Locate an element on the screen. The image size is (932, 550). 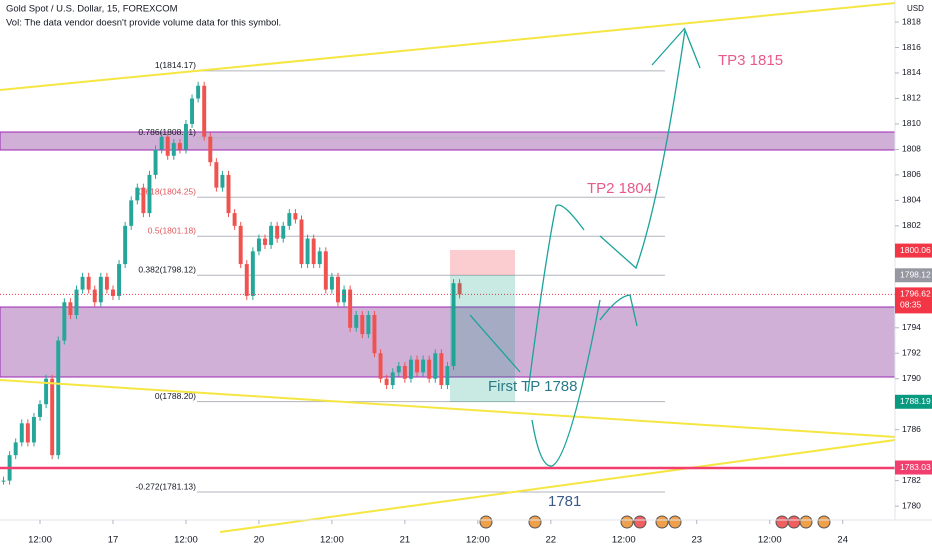
fib-label: -0.272(1781.13) is located at coordinates (166, 486).